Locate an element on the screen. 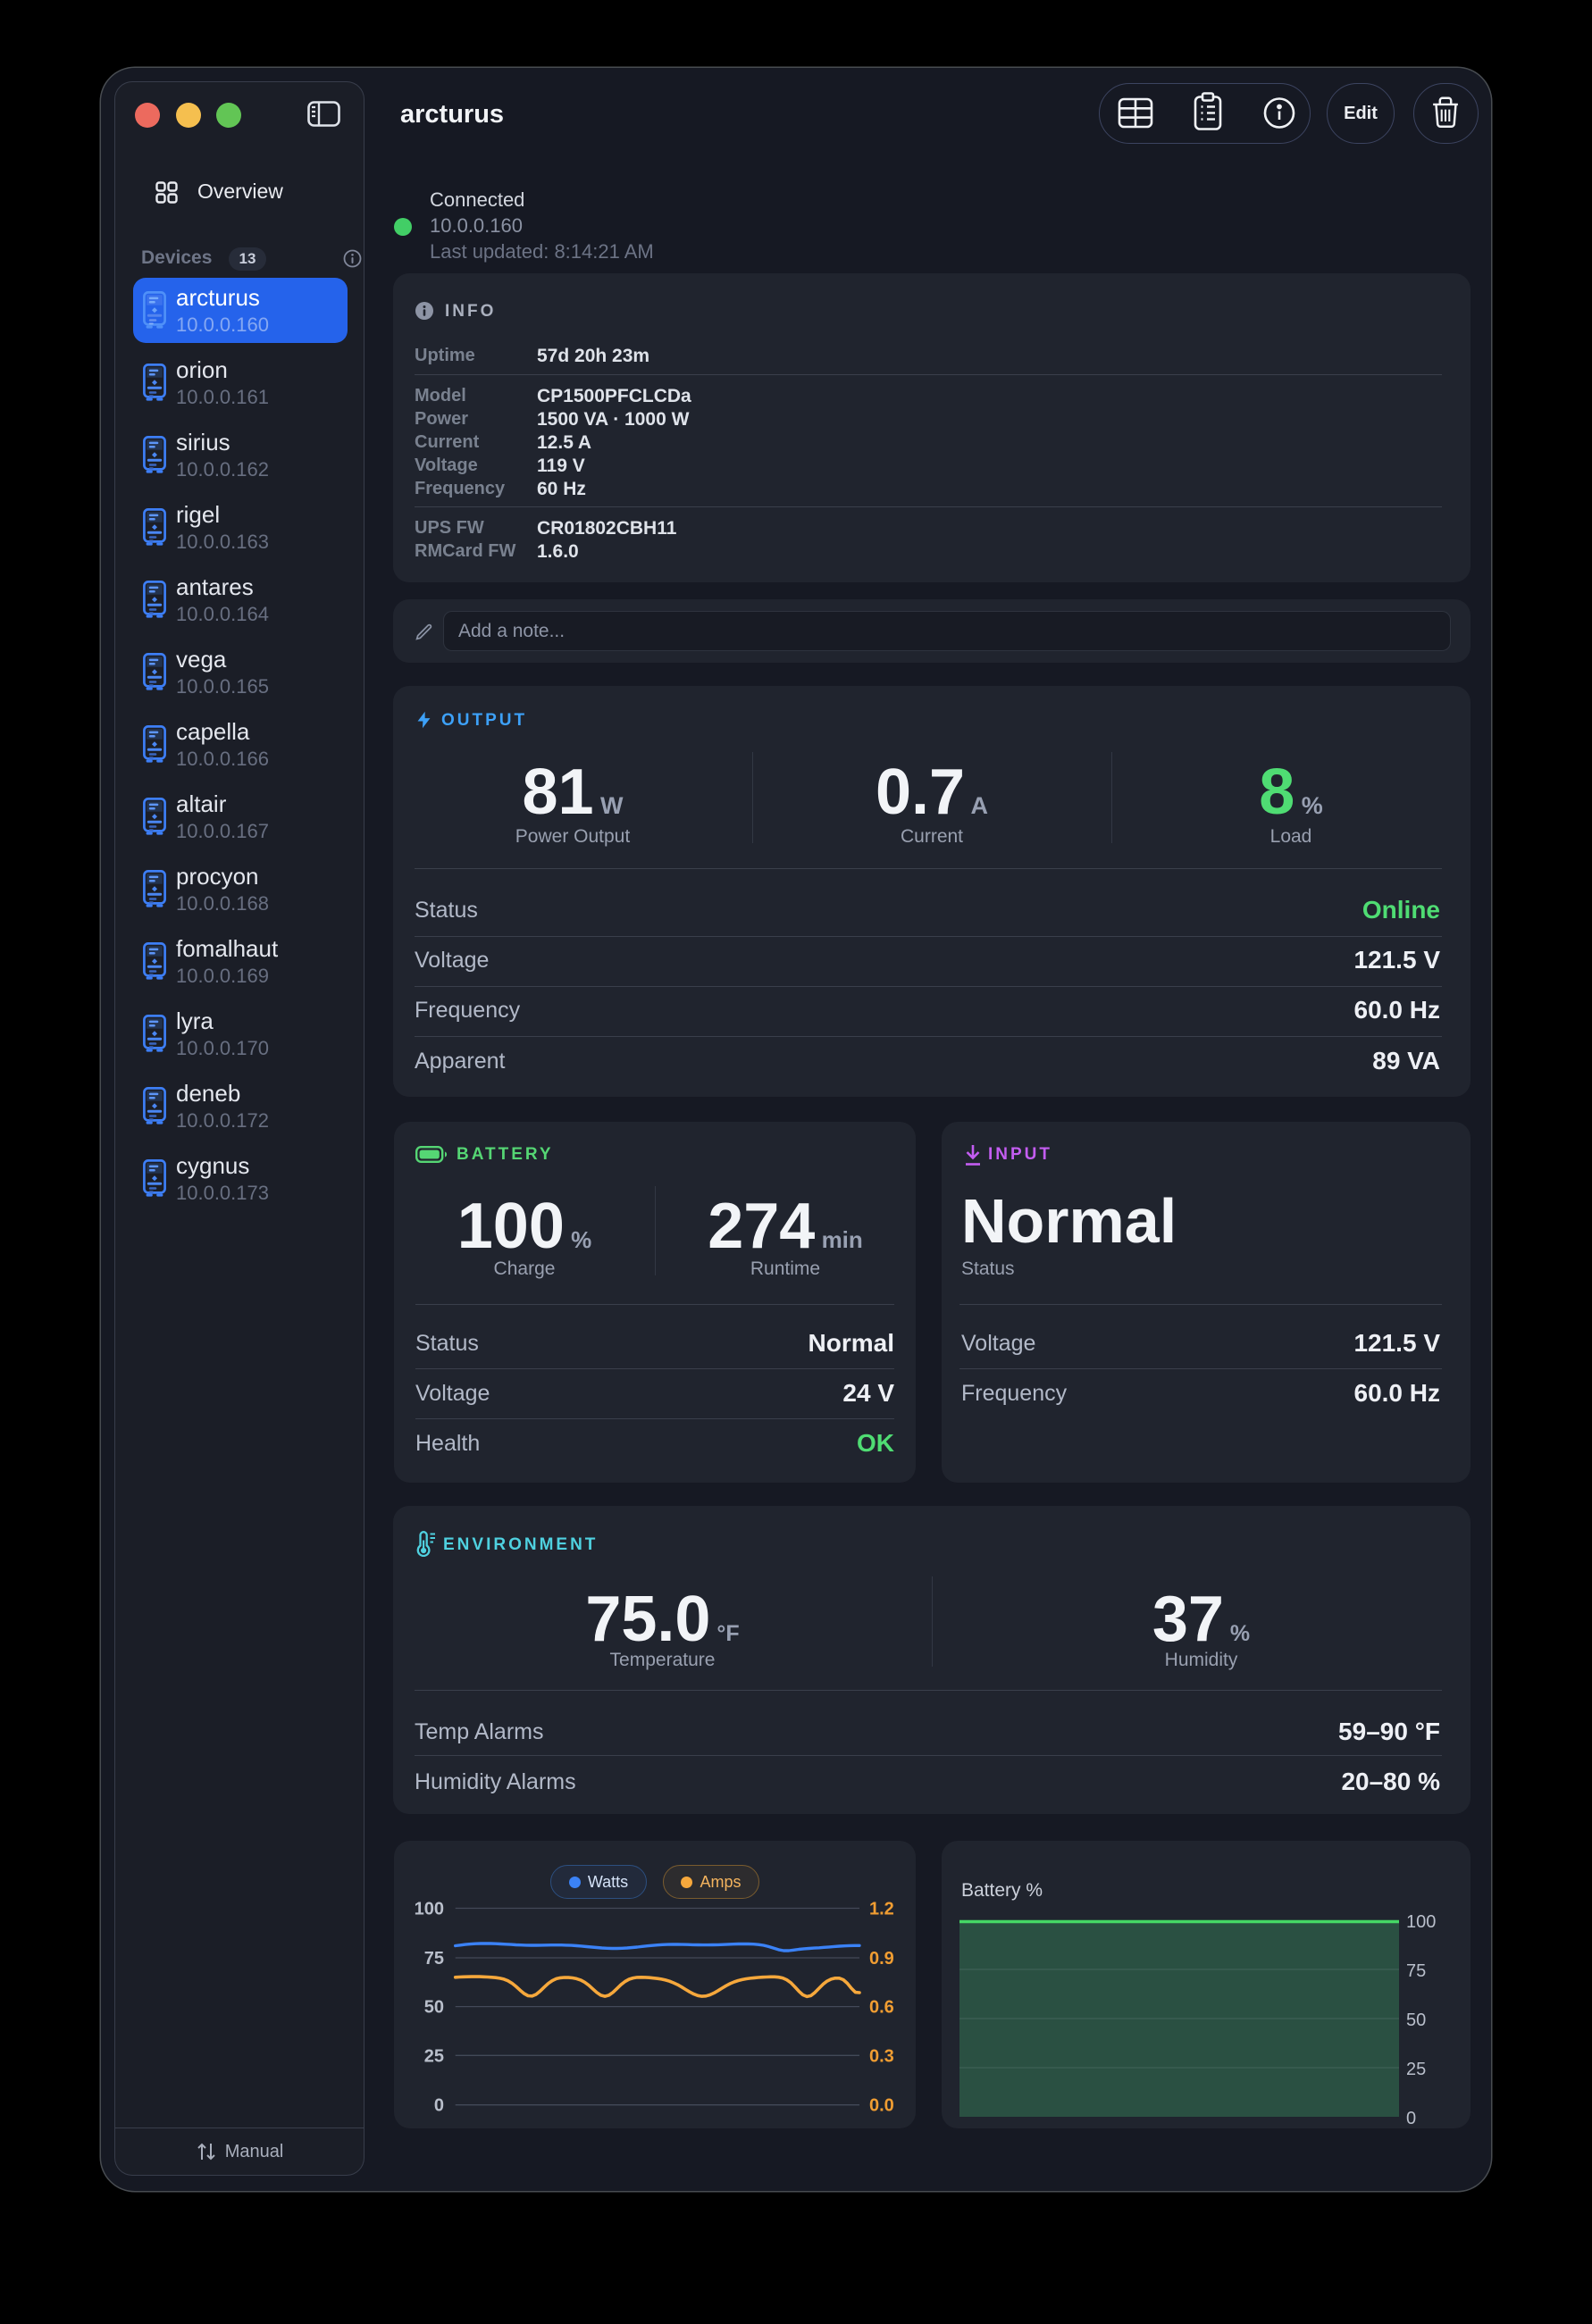  svg-text: 0.6 is located at coordinates (882, 2008).